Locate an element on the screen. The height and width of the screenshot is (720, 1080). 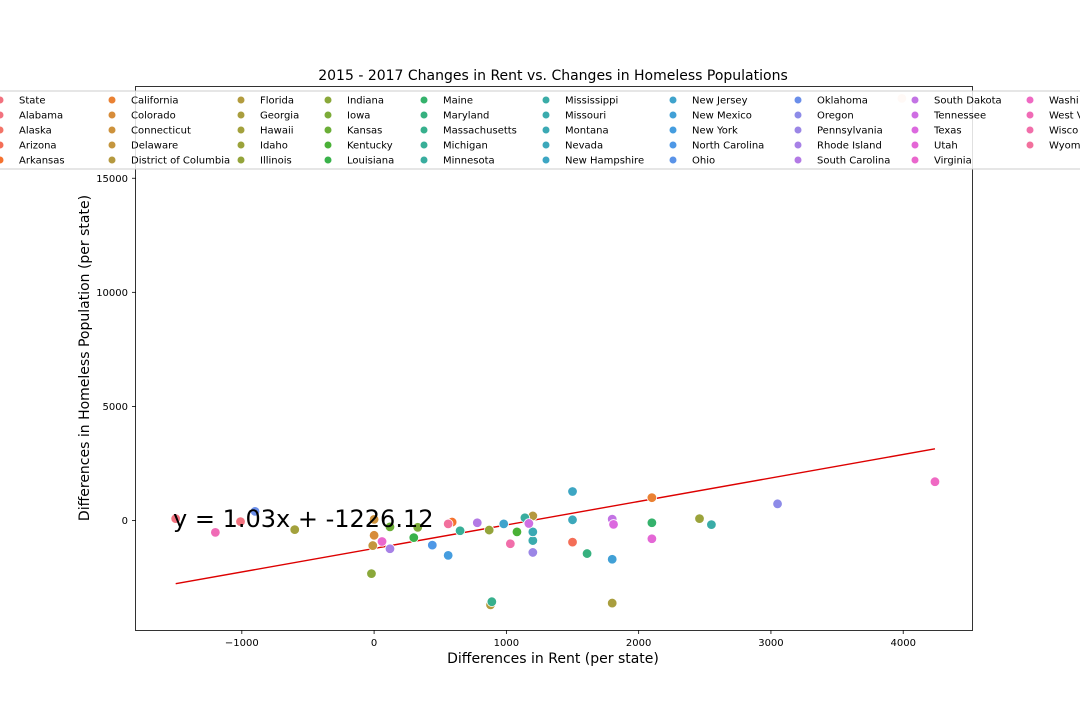
x-tick-label: 1000 is located at coordinates (506, 643).